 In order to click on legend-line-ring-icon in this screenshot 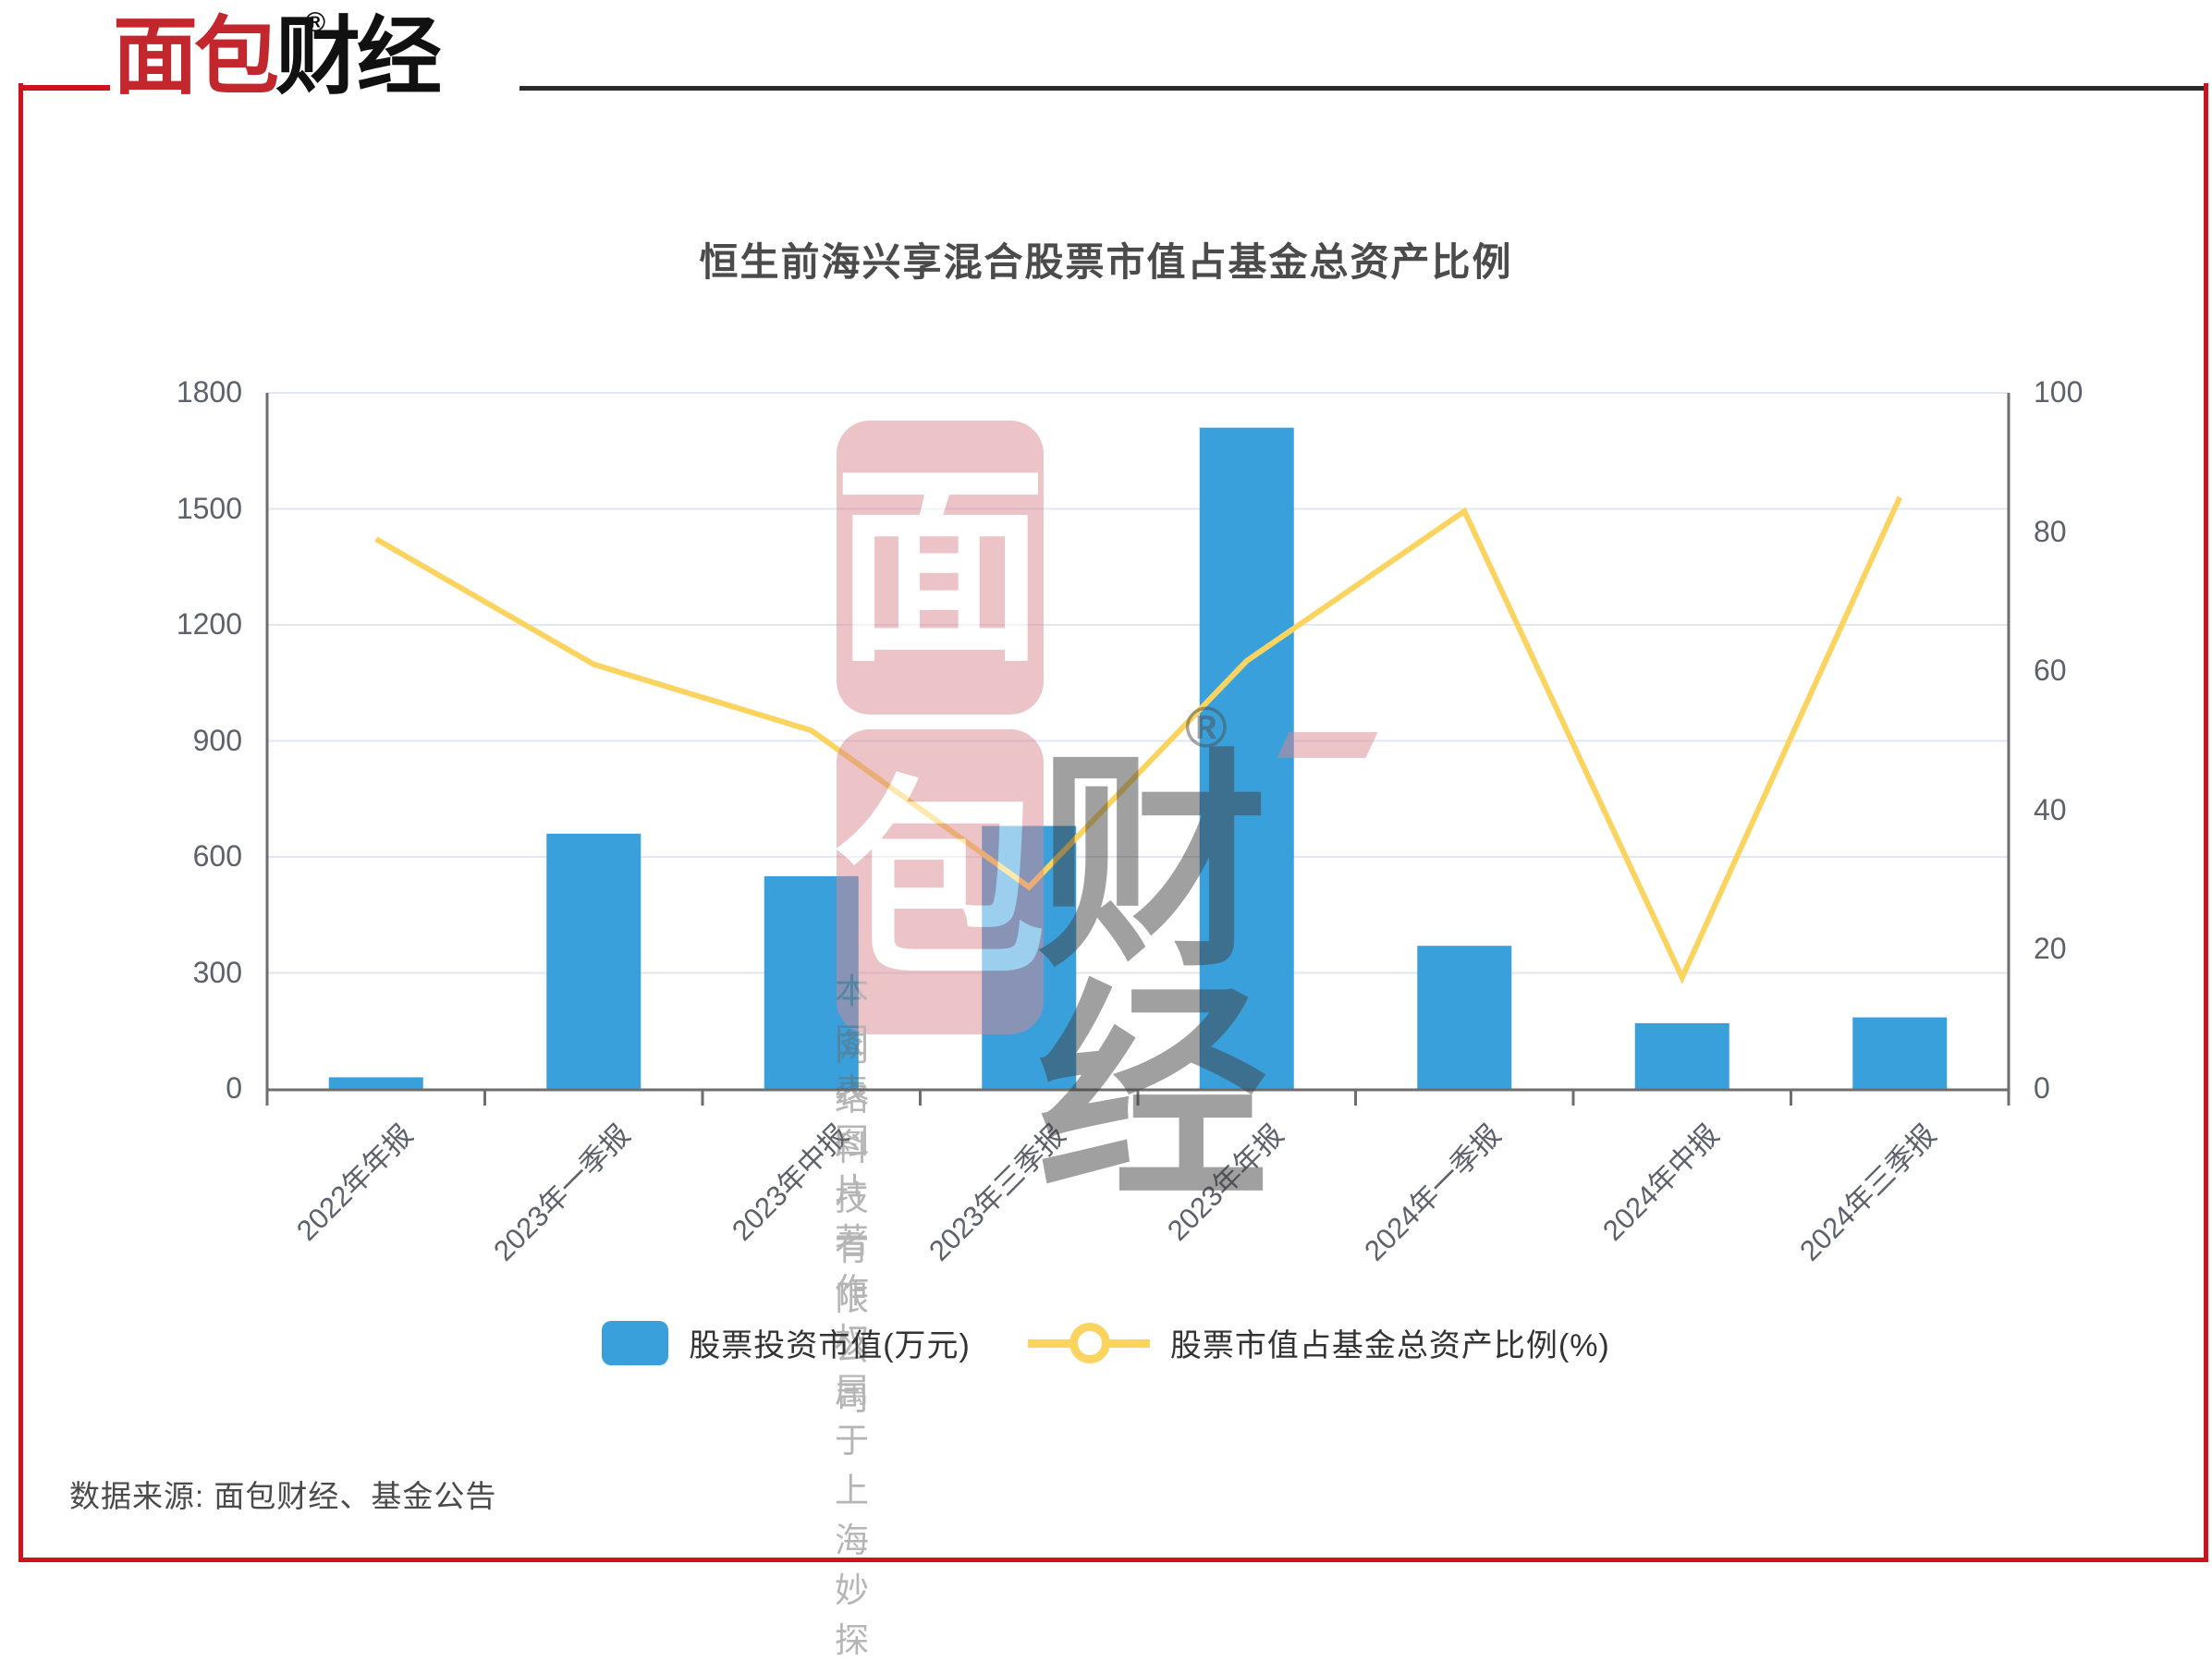, I will do `click(1089, 1342)`.